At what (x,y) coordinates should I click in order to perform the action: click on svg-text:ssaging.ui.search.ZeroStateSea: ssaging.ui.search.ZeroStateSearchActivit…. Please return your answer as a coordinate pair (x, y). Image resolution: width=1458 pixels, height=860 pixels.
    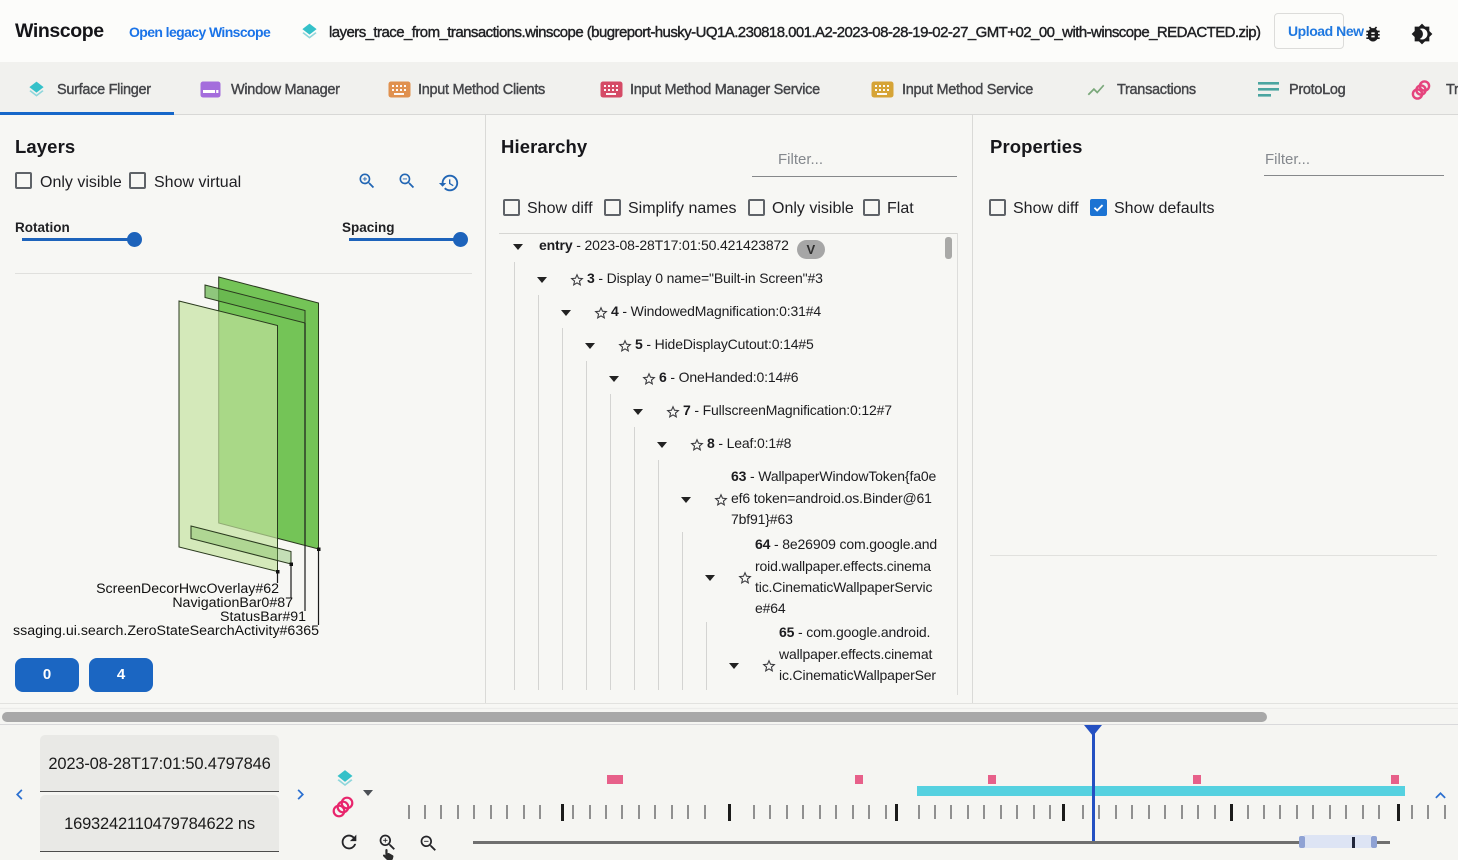
    Looking at the image, I should click on (166, 631).